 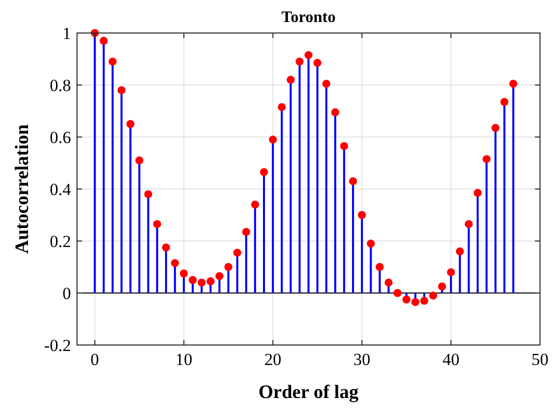 What do you see at coordinates (183, 359) in the screenshot?
I see `x-tick-label: 10` at bounding box center [183, 359].